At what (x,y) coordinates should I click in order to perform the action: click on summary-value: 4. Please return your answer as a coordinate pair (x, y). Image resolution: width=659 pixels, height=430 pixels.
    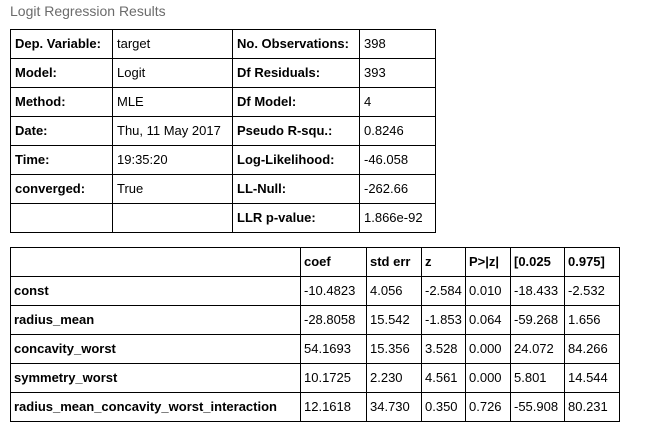
    Looking at the image, I should click on (397, 102).